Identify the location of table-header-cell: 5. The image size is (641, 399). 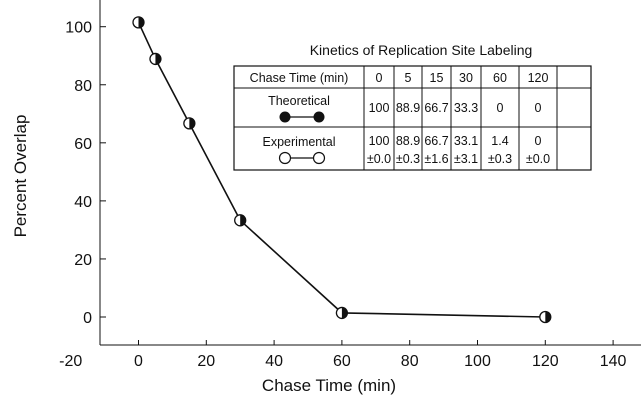
(408, 78).